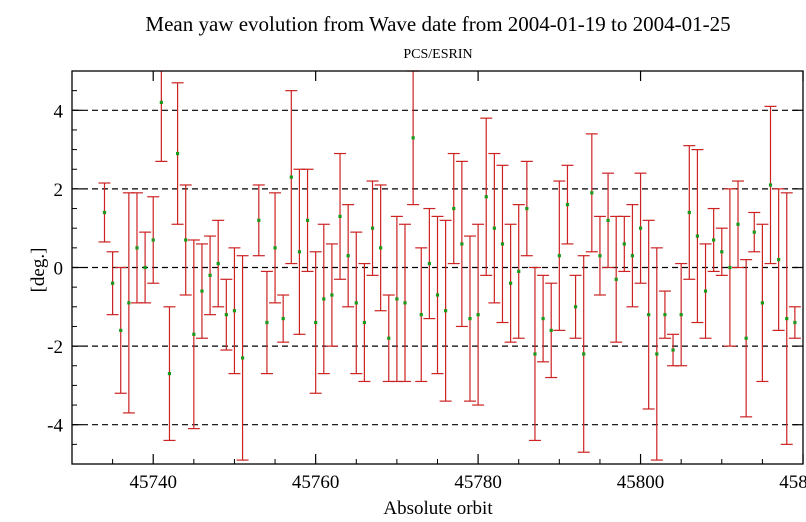  What do you see at coordinates (59, 111) in the screenshot?
I see `y-tick-label-4: 4` at bounding box center [59, 111].